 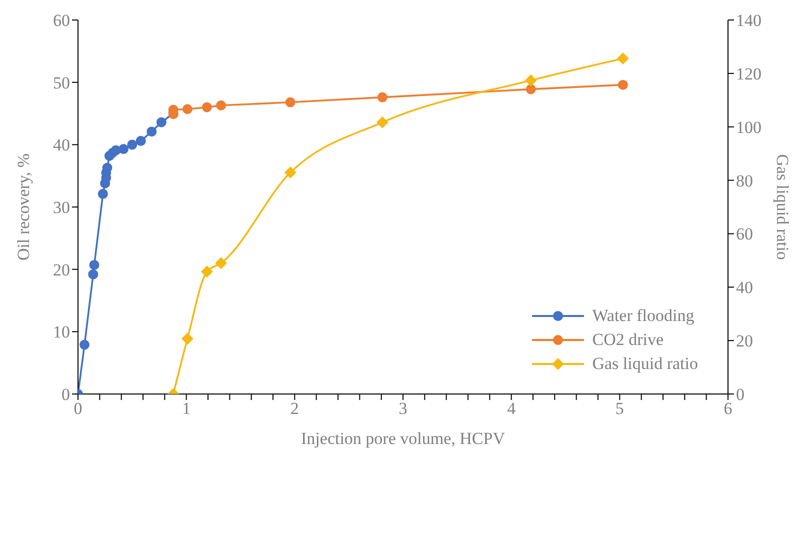 I want to click on legend-label: CO2 drive, so click(x=628, y=340).